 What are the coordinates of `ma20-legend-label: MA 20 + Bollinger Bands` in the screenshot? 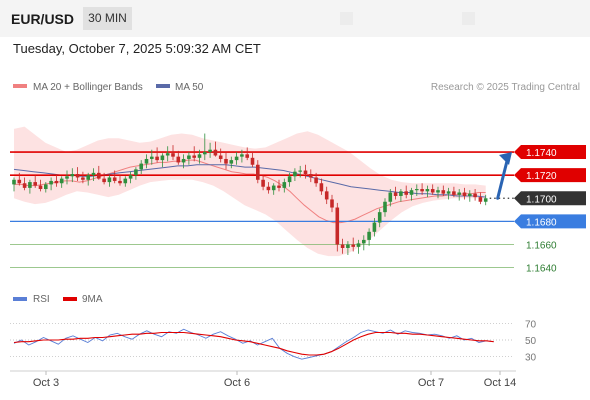 It's located at (88, 87).